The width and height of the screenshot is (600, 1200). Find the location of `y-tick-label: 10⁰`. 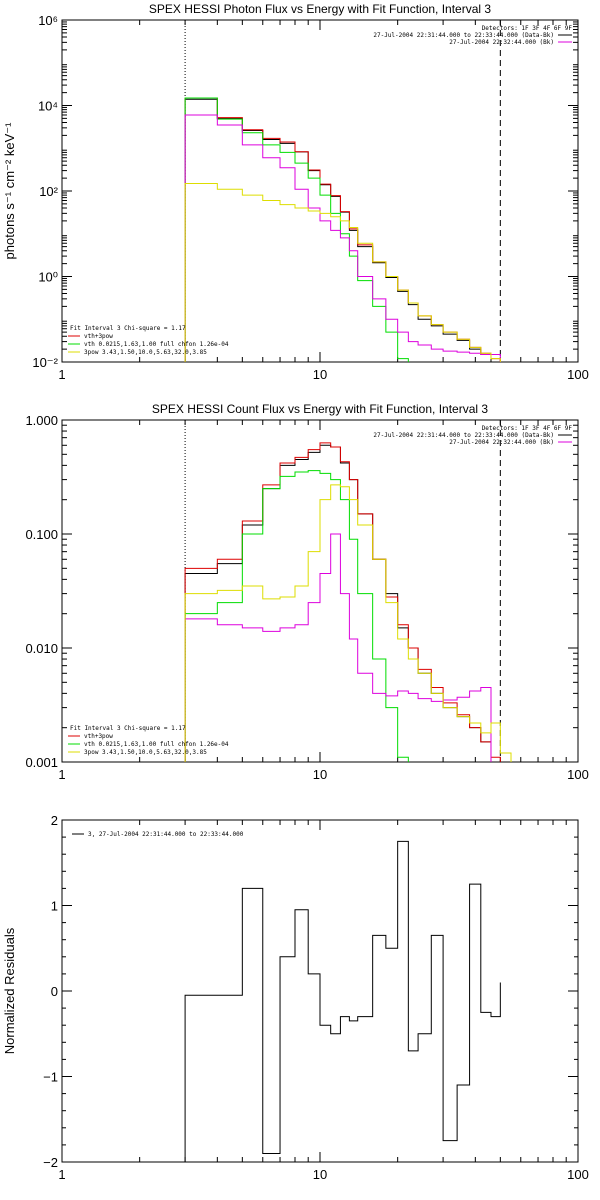

y-tick-label: 10⁰ is located at coordinates (48, 277).